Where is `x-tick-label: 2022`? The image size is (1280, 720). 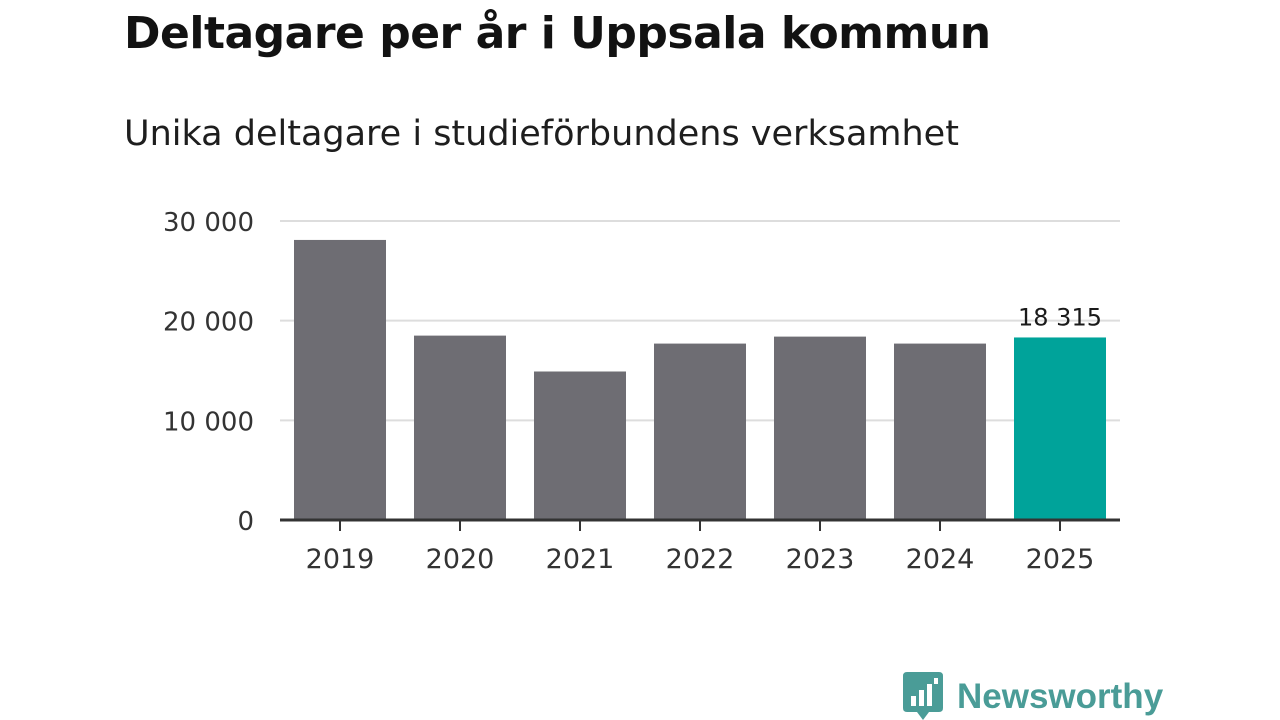
x-tick-label: 2022 is located at coordinates (700, 559).